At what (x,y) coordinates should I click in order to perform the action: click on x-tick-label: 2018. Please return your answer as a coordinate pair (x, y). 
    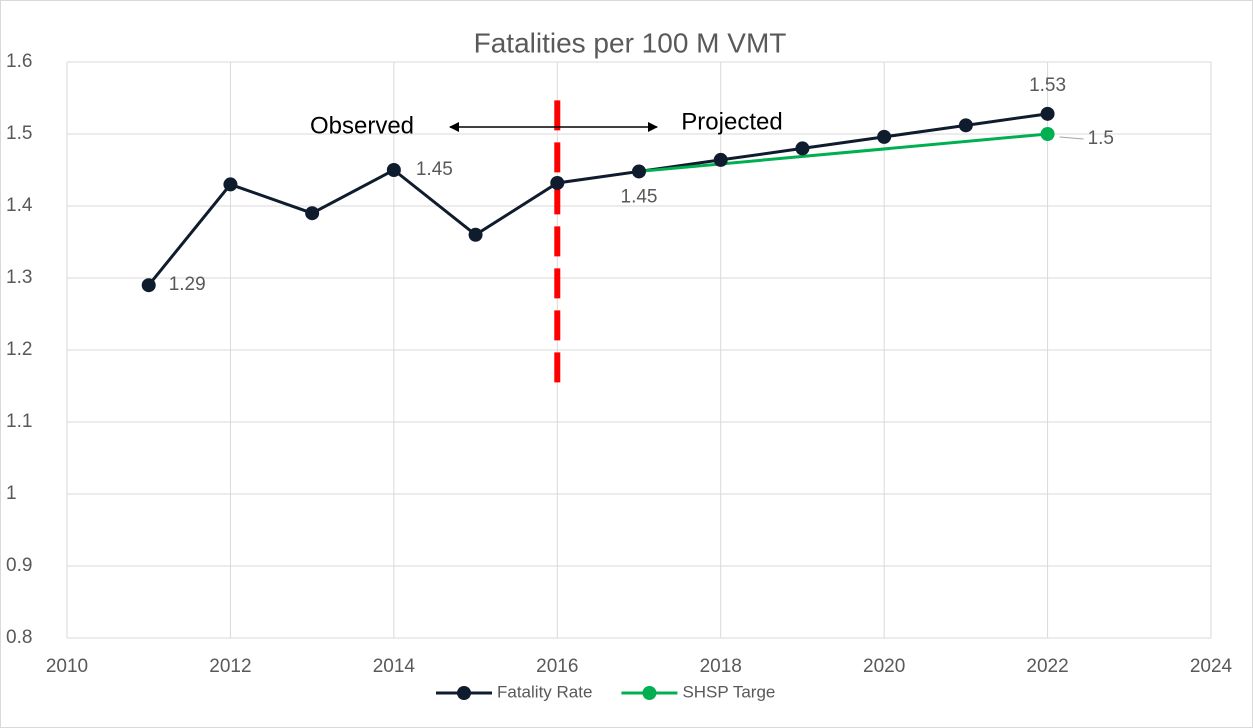
    Looking at the image, I should click on (721, 666).